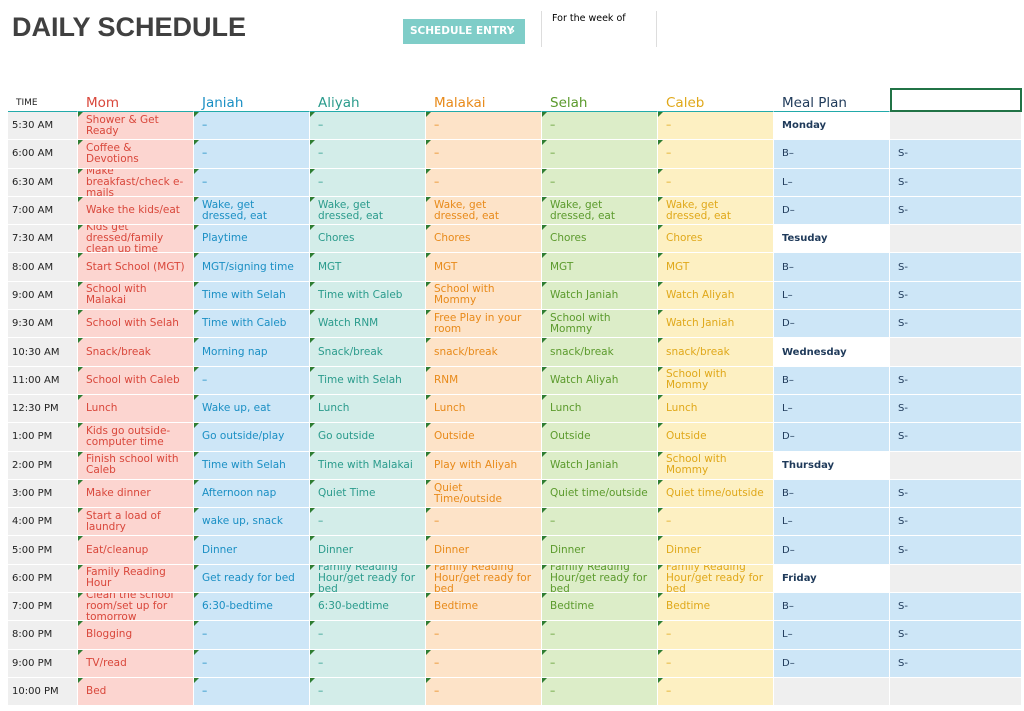  Describe the element at coordinates (136, 494) in the screenshot. I see `activity-cell: Make dinner` at that location.